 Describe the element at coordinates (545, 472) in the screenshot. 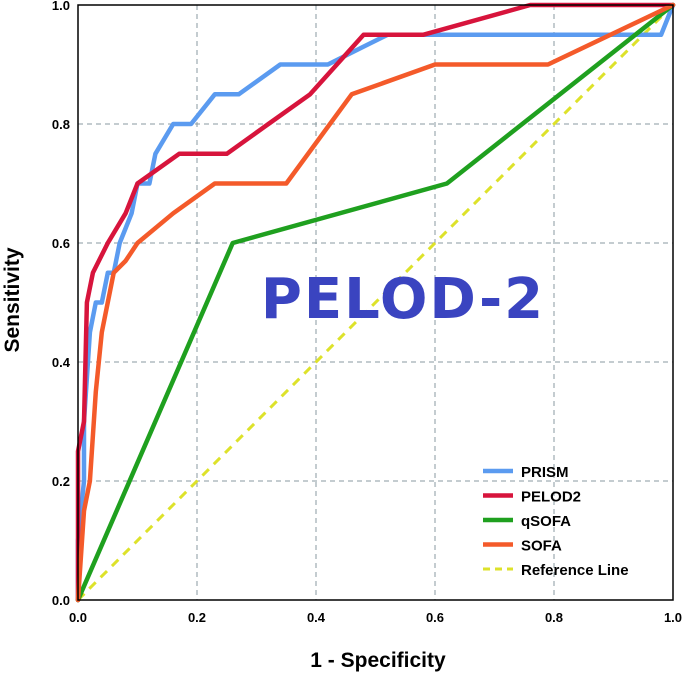

I see `legend-label: PRISM` at that location.